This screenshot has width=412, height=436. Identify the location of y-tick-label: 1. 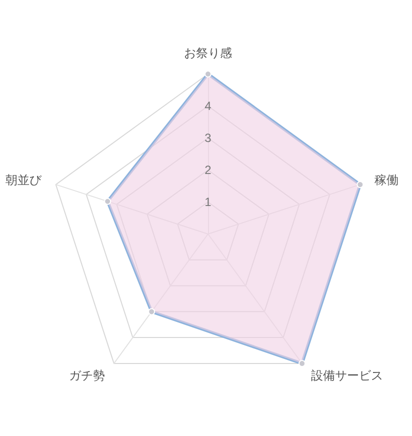
(208, 202).